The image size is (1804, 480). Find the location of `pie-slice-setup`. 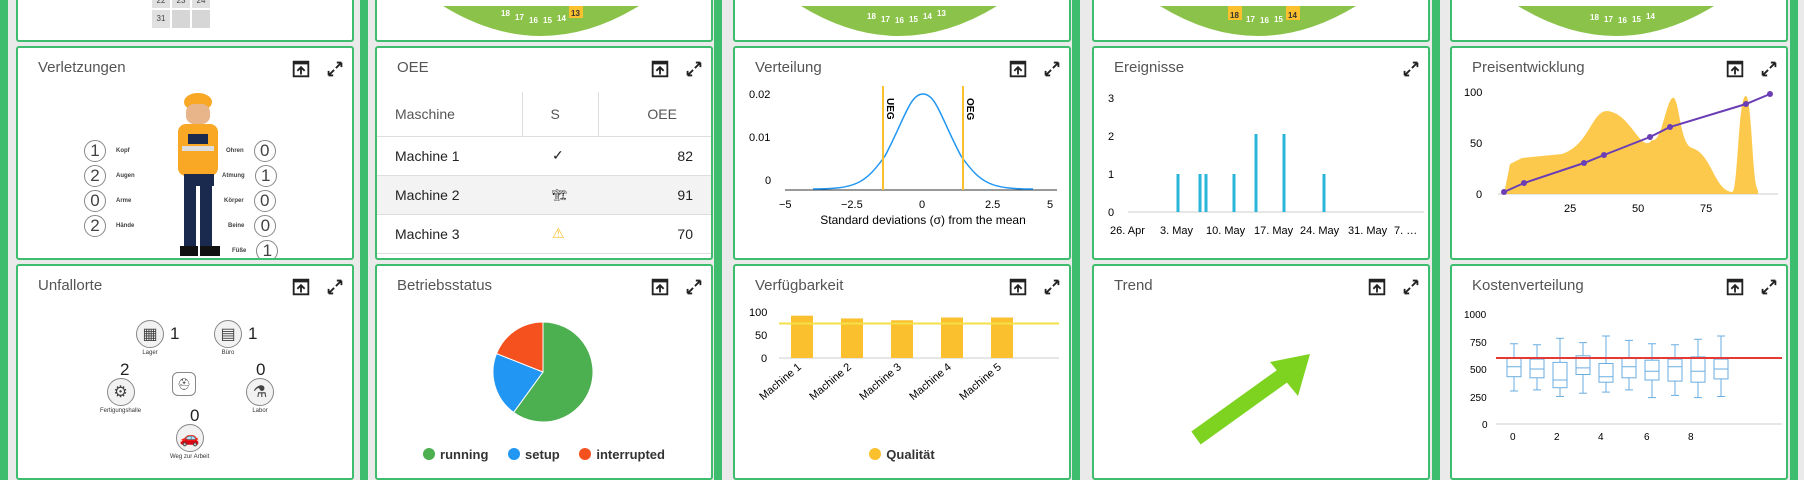

pie-slice-setup is located at coordinates (518, 383).